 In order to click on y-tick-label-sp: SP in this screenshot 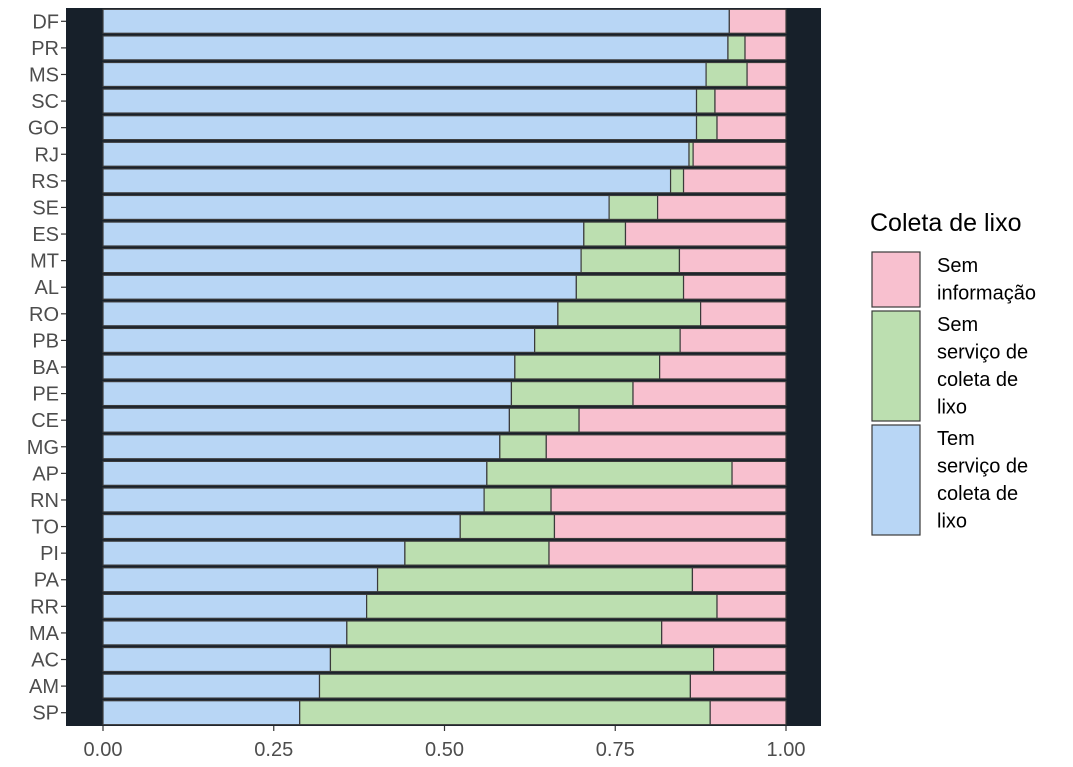, I will do `click(45, 714)`.